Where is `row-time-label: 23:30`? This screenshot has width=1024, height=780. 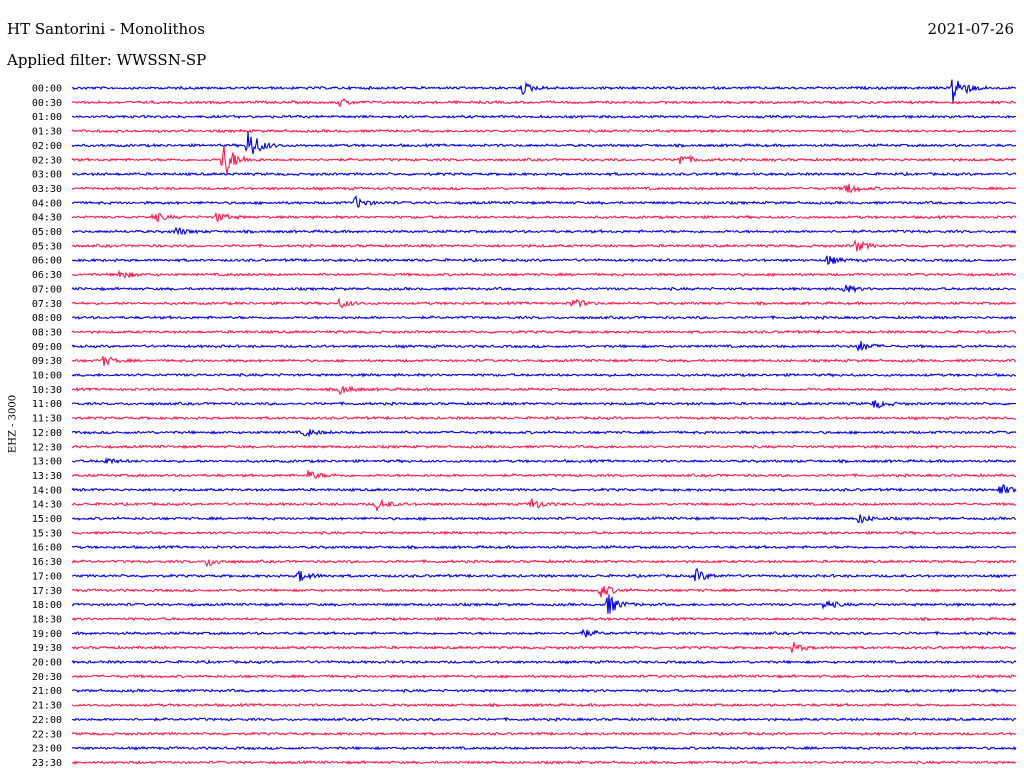
row-time-label: 23:30 is located at coordinates (47, 763).